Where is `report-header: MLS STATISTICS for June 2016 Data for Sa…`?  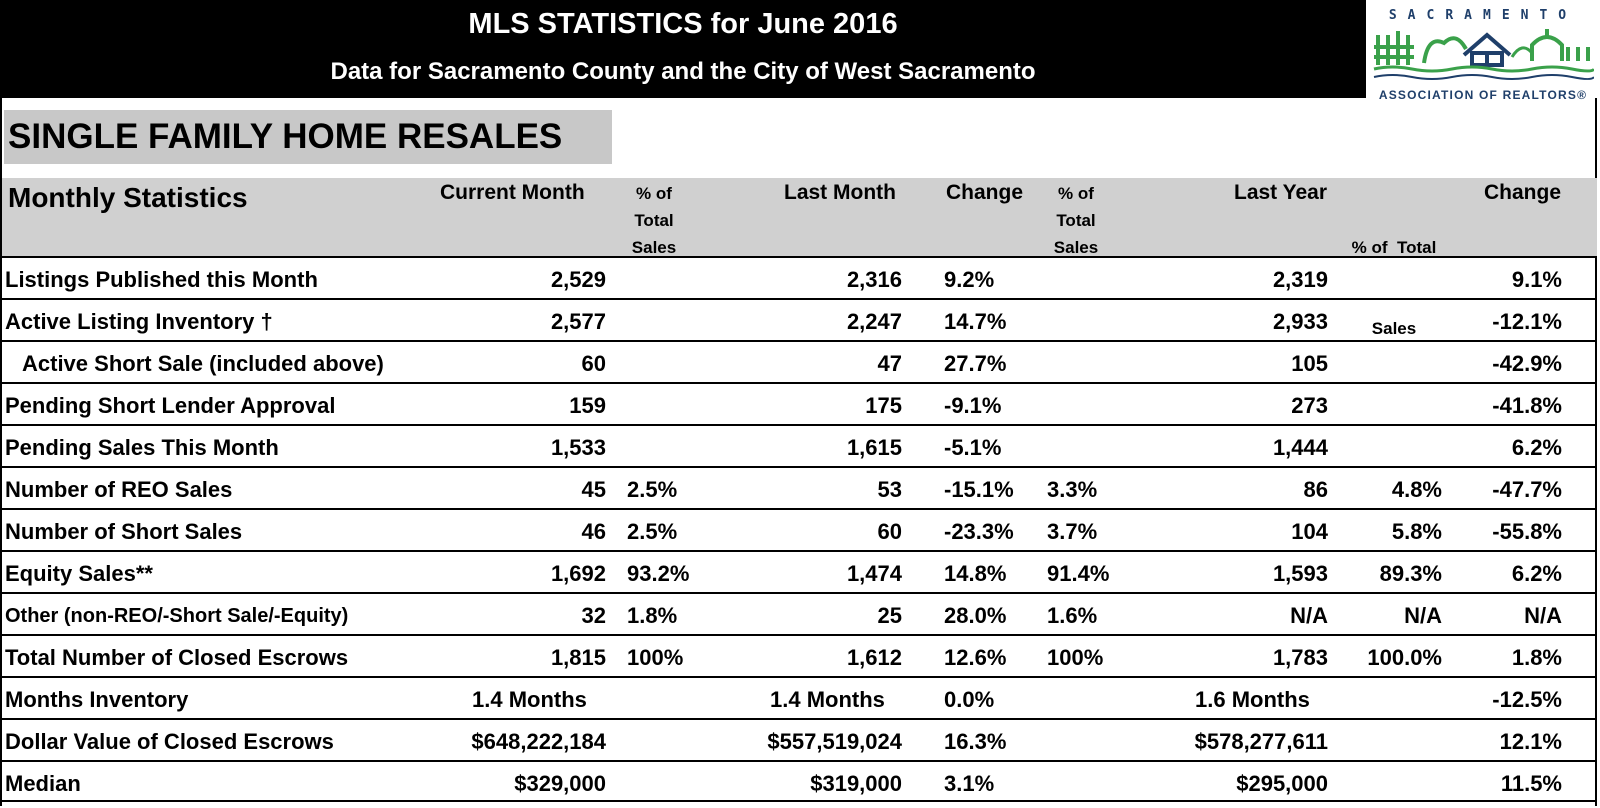
report-header: MLS STATISTICS for June 2016 Data for Sa… is located at coordinates (683, 49).